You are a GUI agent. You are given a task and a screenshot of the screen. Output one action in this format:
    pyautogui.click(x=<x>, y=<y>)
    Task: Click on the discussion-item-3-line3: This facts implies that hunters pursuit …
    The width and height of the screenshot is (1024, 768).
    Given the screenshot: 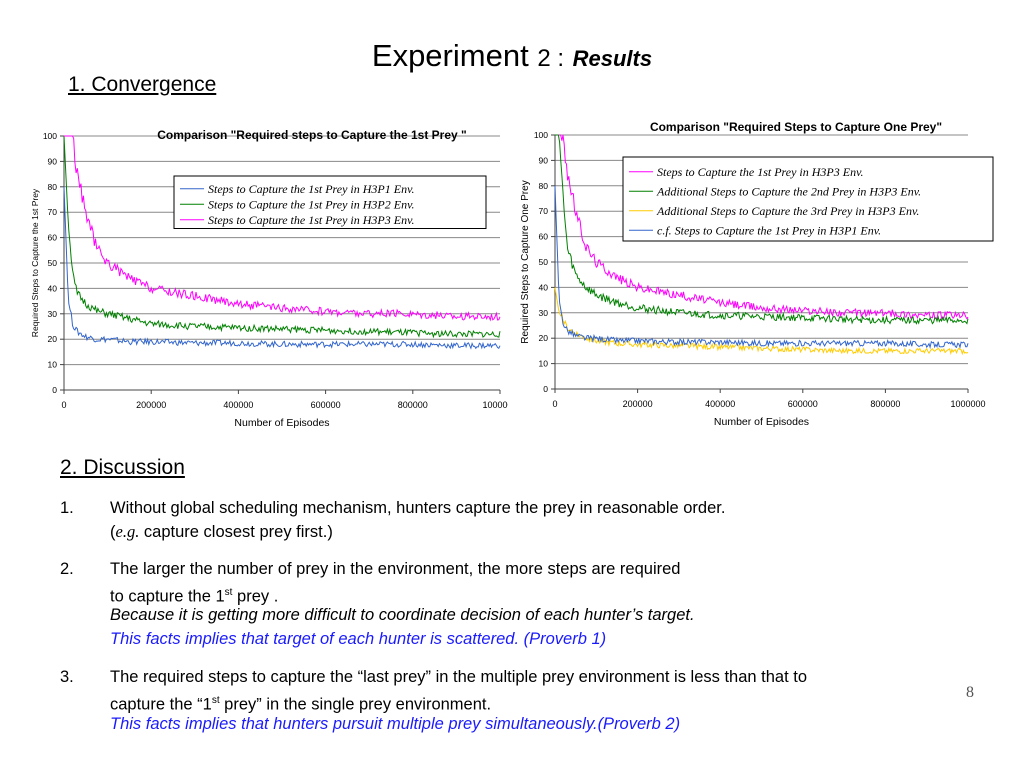 What is the action you would take?
    pyautogui.click(x=395, y=724)
    